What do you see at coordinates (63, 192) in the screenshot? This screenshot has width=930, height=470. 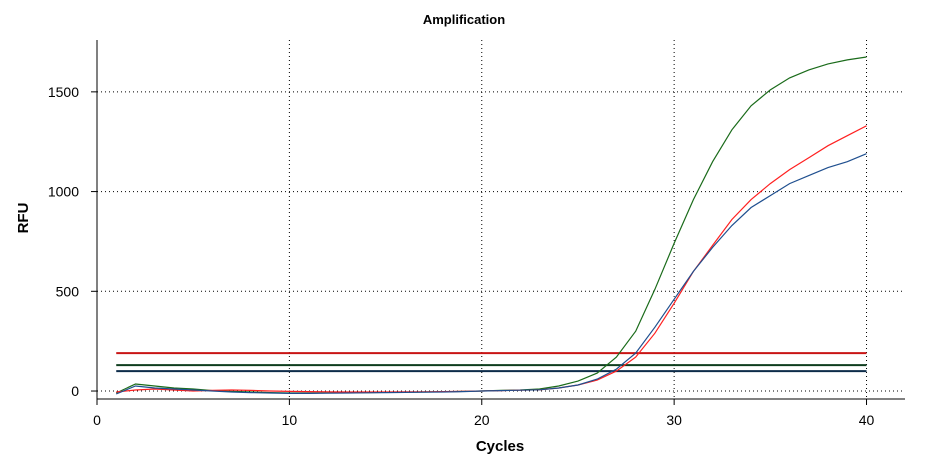 I see `y-tick-label: 1000` at bounding box center [63, 192].